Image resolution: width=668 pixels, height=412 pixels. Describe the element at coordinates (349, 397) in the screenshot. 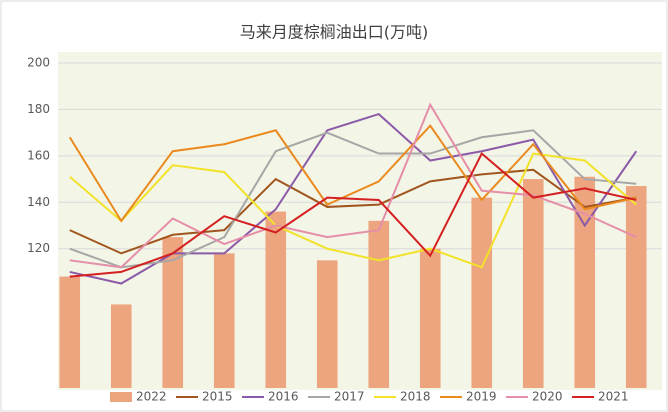

I see `legend-label: 2017` at that location.